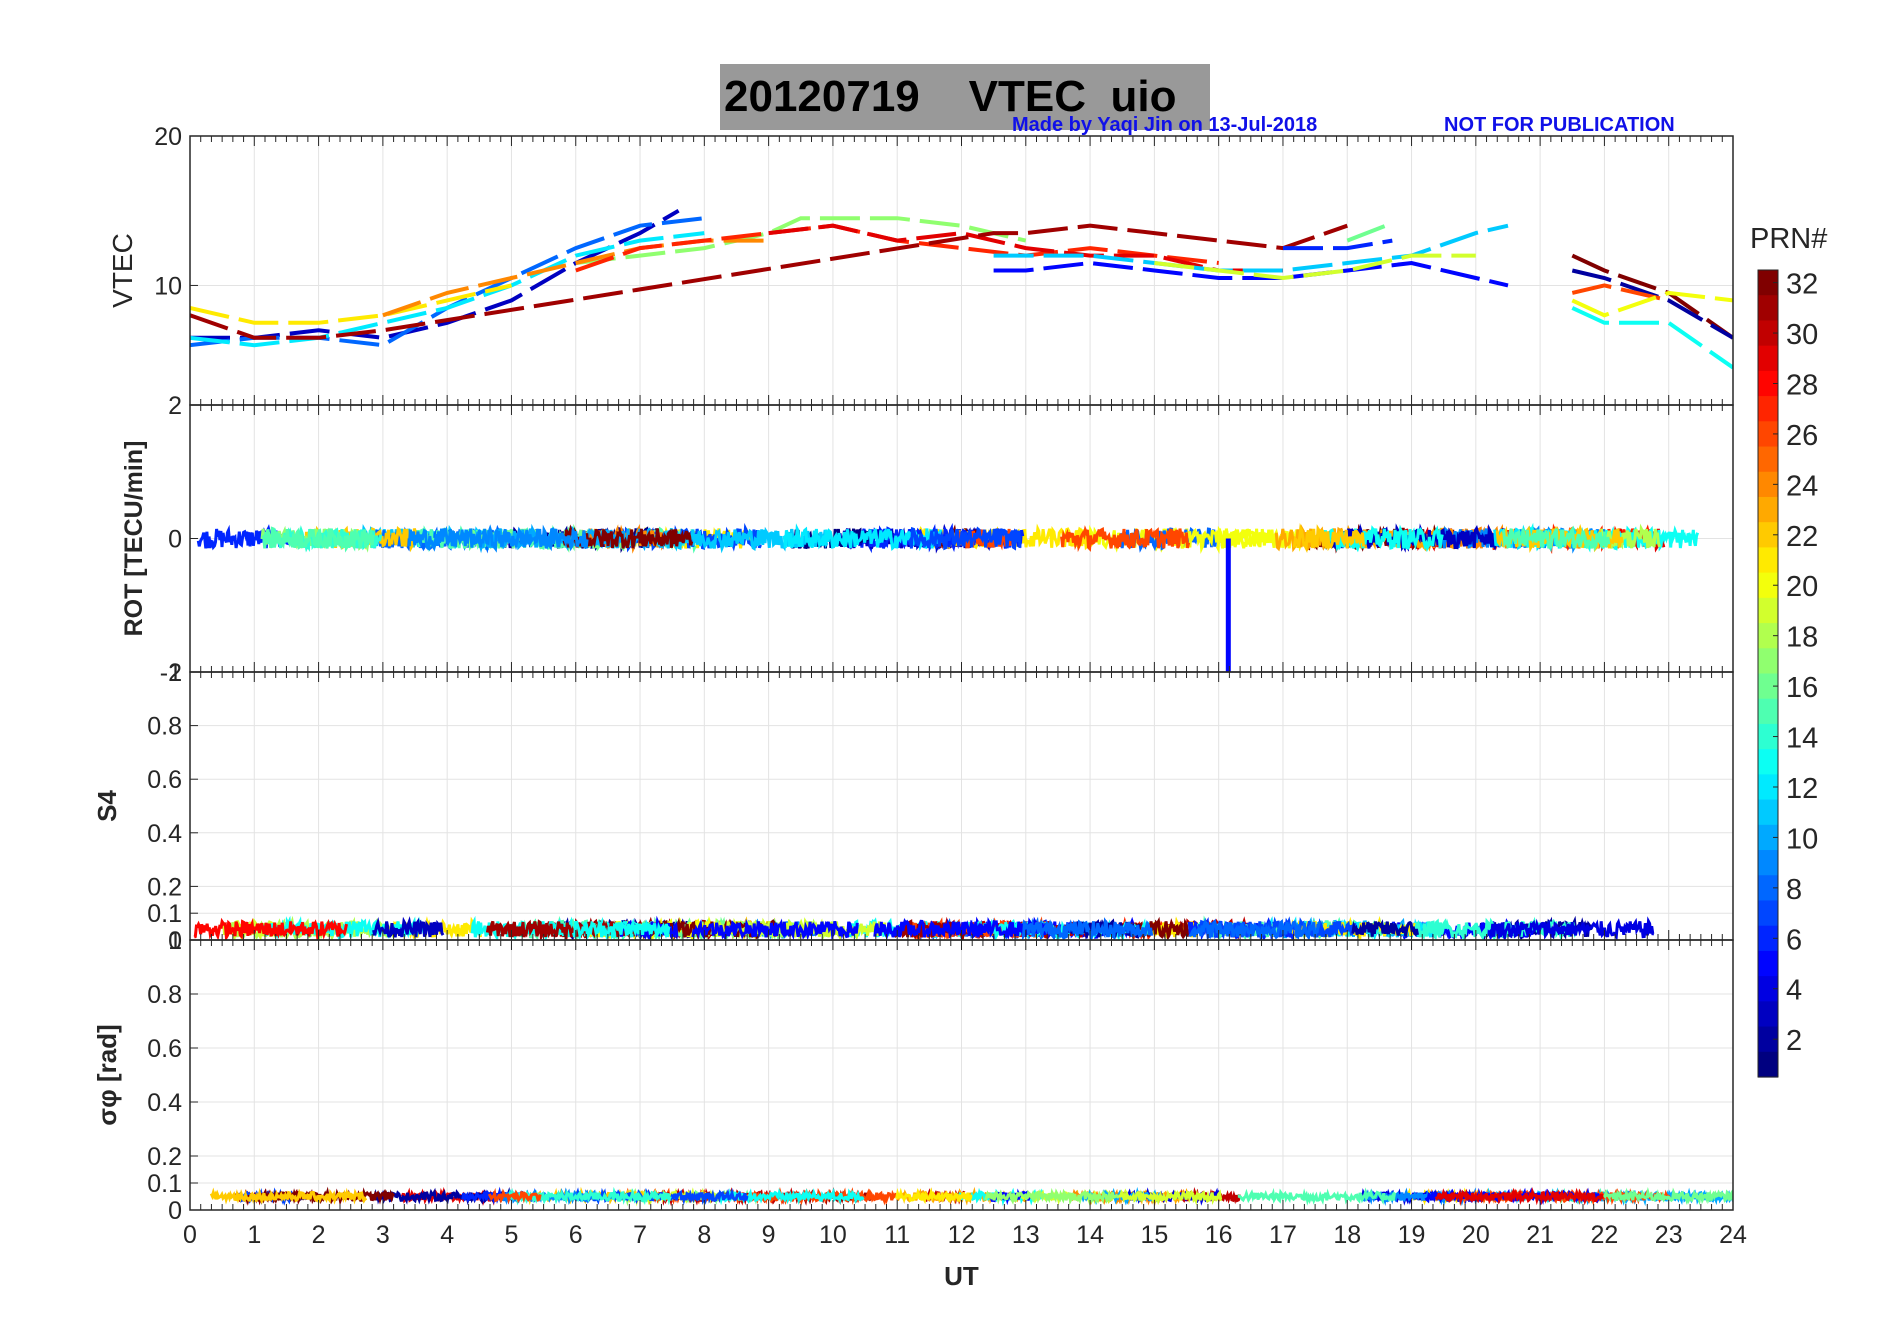 Image resolution: width=1902 pixels, height=1330 pixels. What do you see at coordinates (1143, 96) in the screenshot?
I see `title-station: uio` at bounding box center [1143, 96].